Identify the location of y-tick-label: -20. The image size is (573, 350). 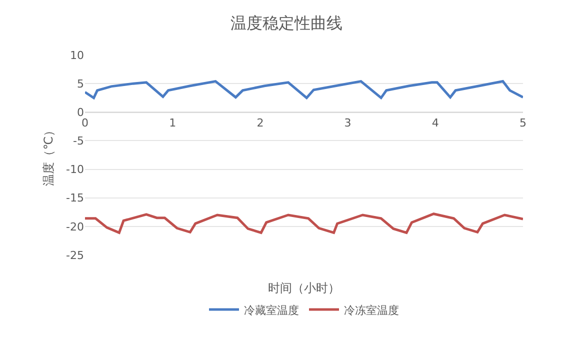
(75, 227).